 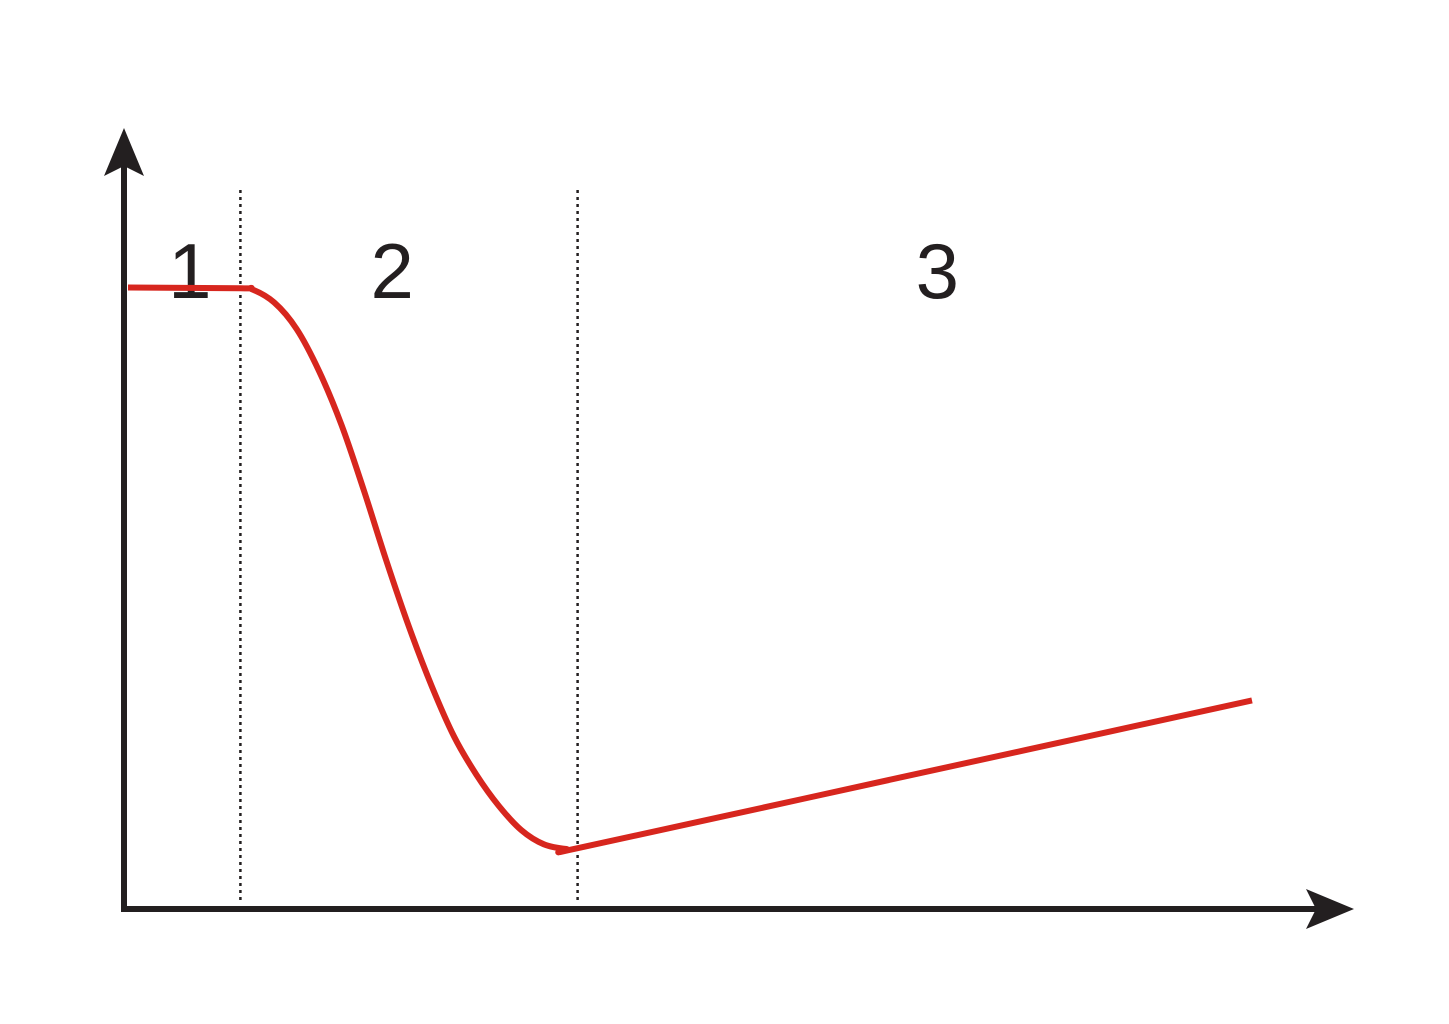 What do you see at coordinates (124, 152) in the screenshot?
I see `y-axis-arrow-icon` at bounding box center [124, 152].